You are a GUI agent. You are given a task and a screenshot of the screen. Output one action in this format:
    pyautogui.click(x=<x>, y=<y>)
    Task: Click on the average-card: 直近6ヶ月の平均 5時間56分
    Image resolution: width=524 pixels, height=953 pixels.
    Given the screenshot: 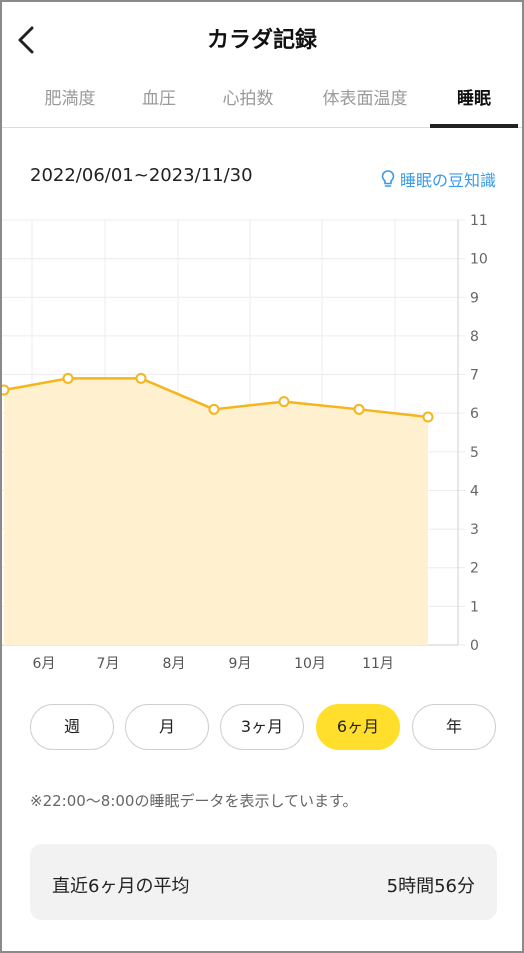 What is the action you would take?
    pyautogui.click(x=263, y=882)
    